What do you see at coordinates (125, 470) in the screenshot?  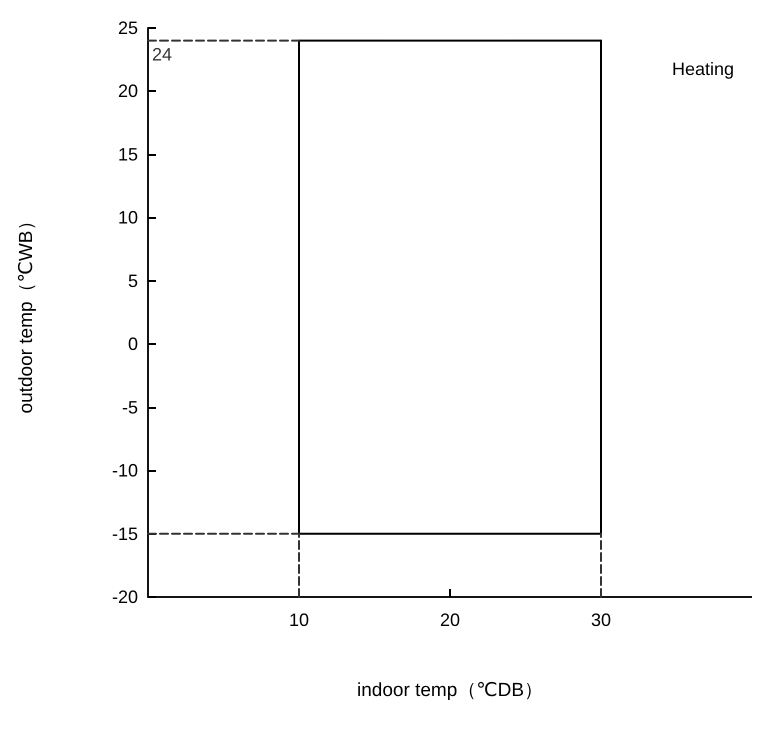 I see `y-tick-label: -10` at bounding box center [125, 470].